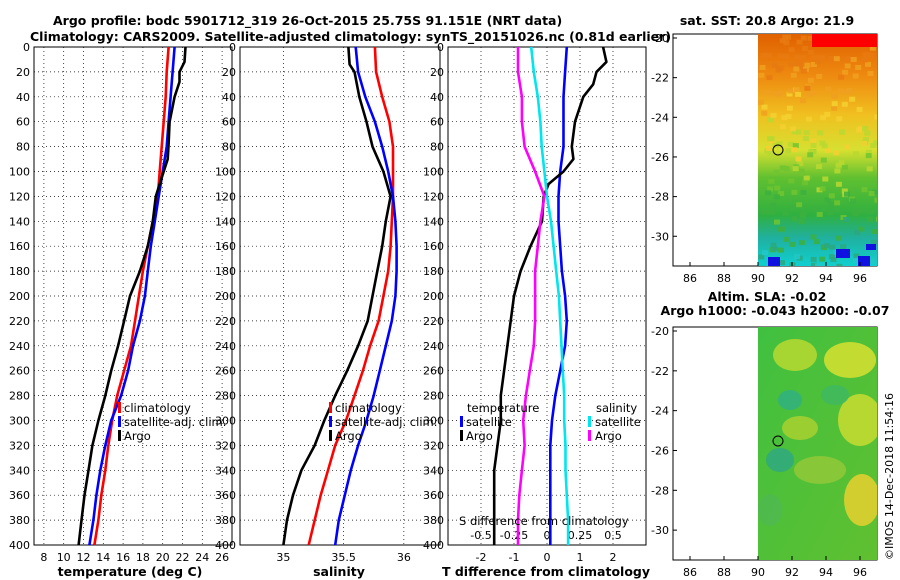  What do you see at coordinates (547, 557) in the screenshot?
I see `x-tick-label: 0` at bounding box center [547, 557].